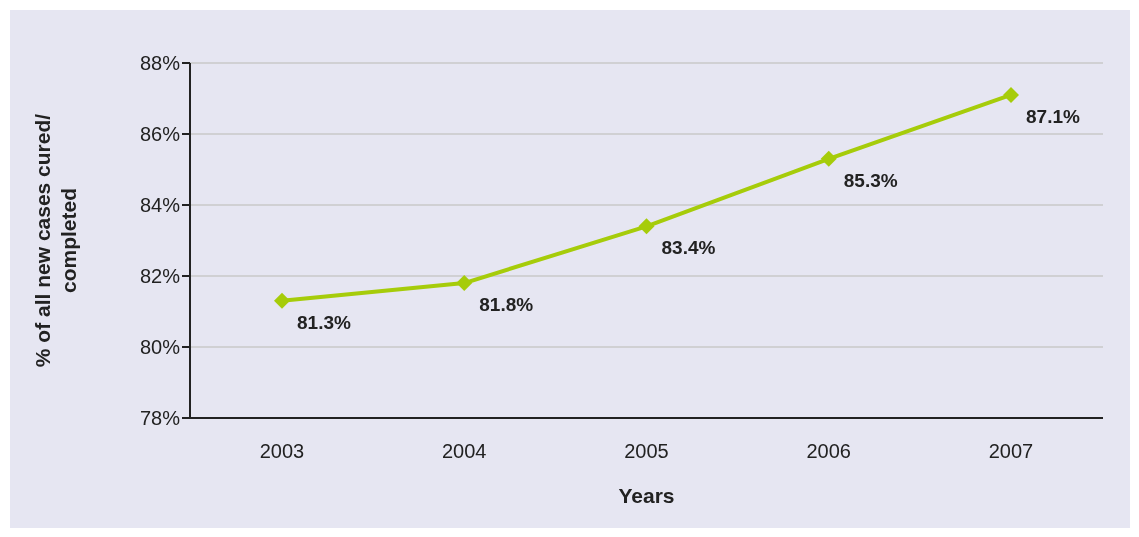 Image resolution: width=1139 pixels, height=537 pixels. Describe the element at coordinates (1011, 451) in the screenshot. I see `x-tick-label: 2007` at that location.